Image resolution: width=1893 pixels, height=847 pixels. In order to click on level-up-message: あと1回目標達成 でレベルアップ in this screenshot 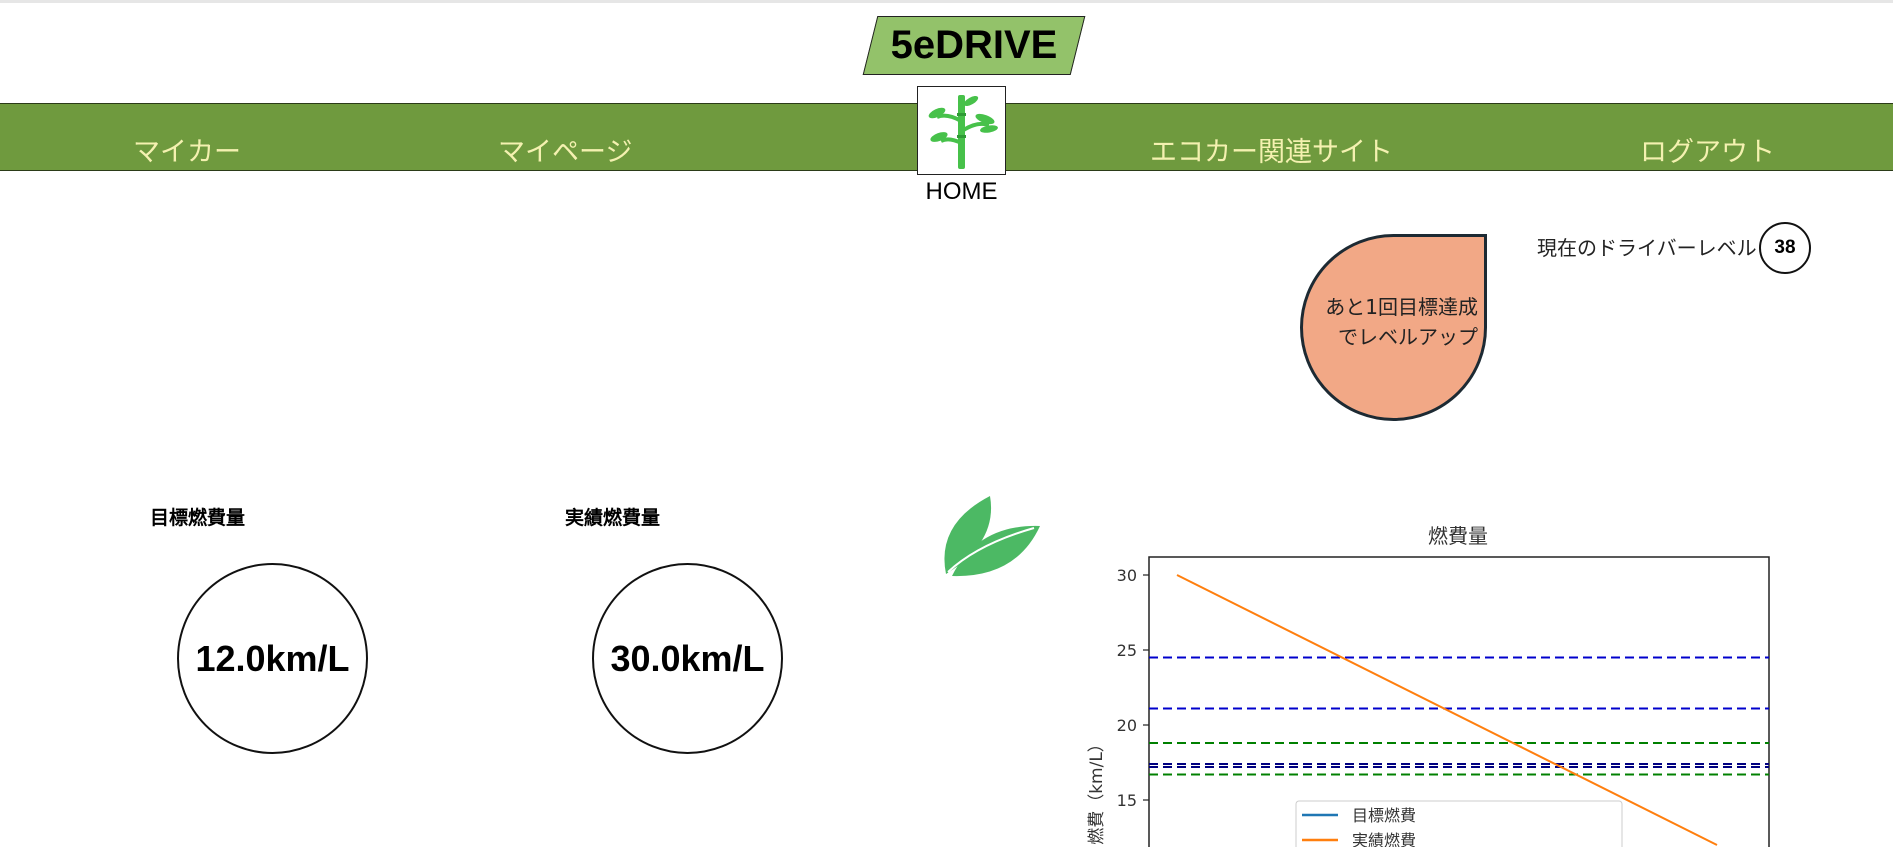, I will do `click(1394, 322)`.